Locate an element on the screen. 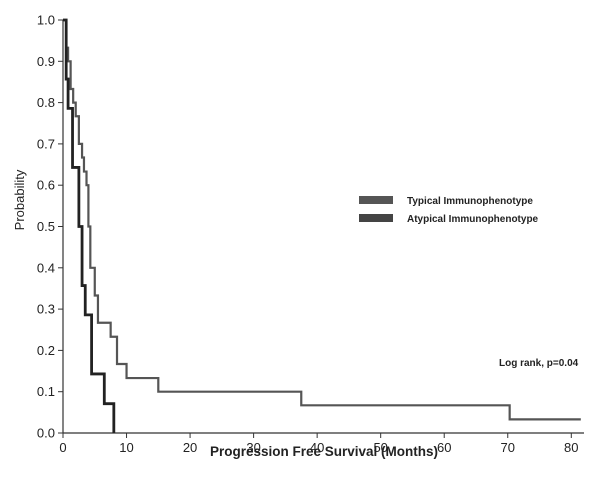 Image resolution: width=591 pixels, height=490 pixels. log-rank-annotation: Log rank, p=0.04 is located at coordinates (539, 363).